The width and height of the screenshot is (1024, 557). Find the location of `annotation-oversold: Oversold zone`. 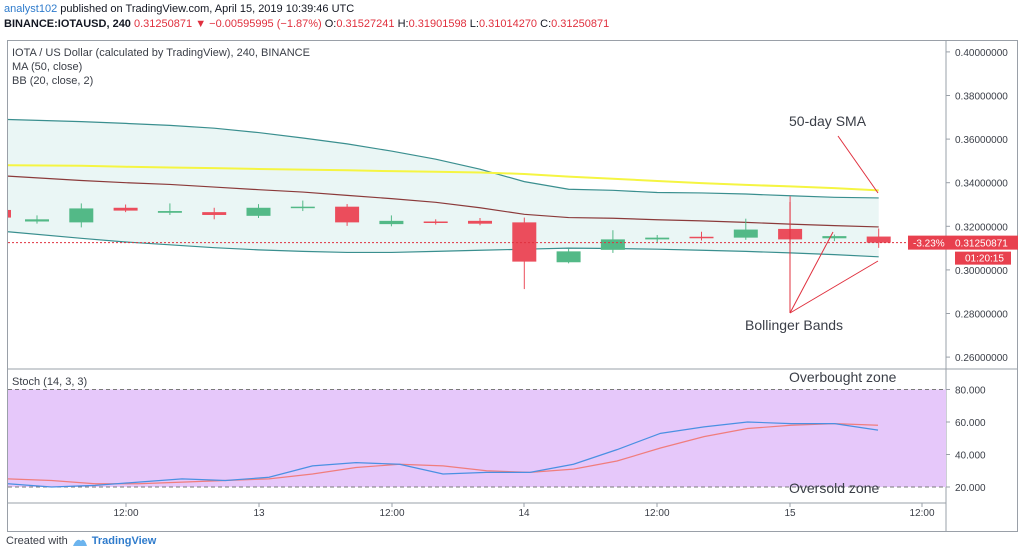

annotation-oversold: Oversold zone is located at coordinates (834, 488).